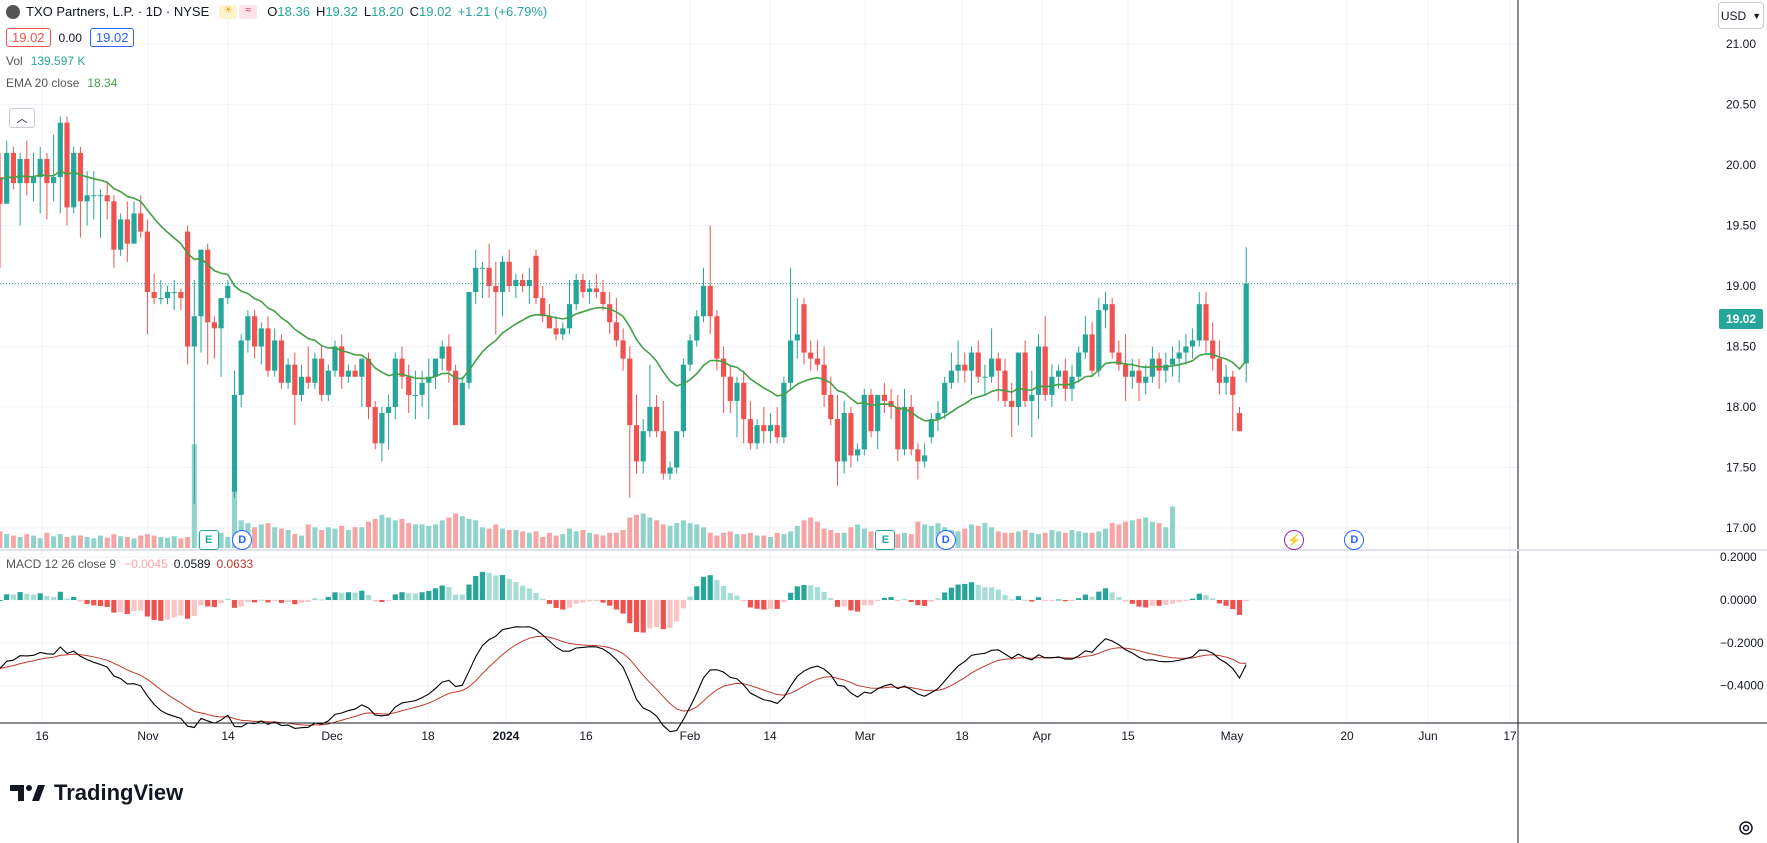 Image resolution: width=1767 pixels, height=843 pixels. What do you see at coordinates (1741, 44) in the screenshot?
I see `price-tick-label: 21.00` at bounding box center [1741, 44].